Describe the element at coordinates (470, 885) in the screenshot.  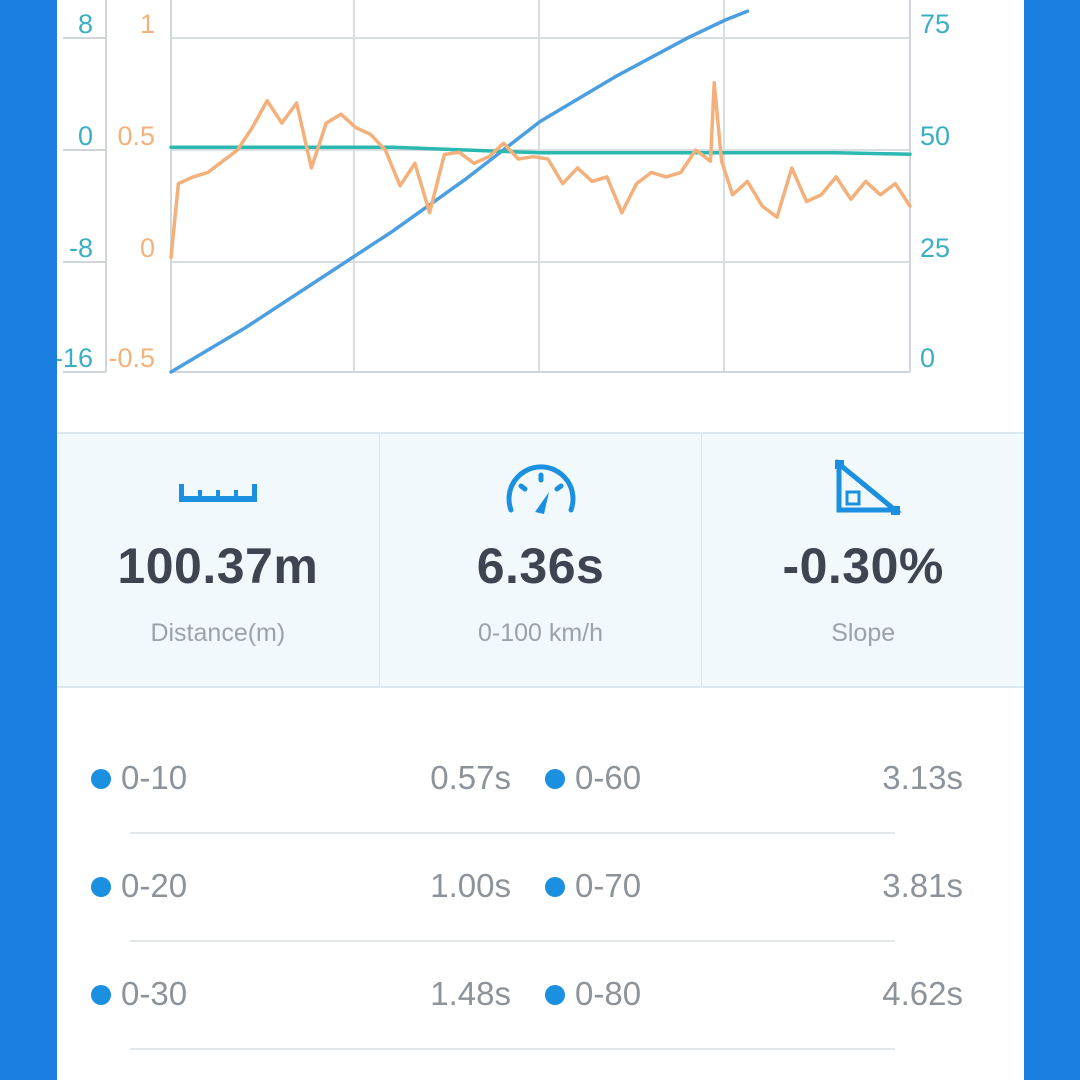
I see `split-time: 1.00s` at that location.